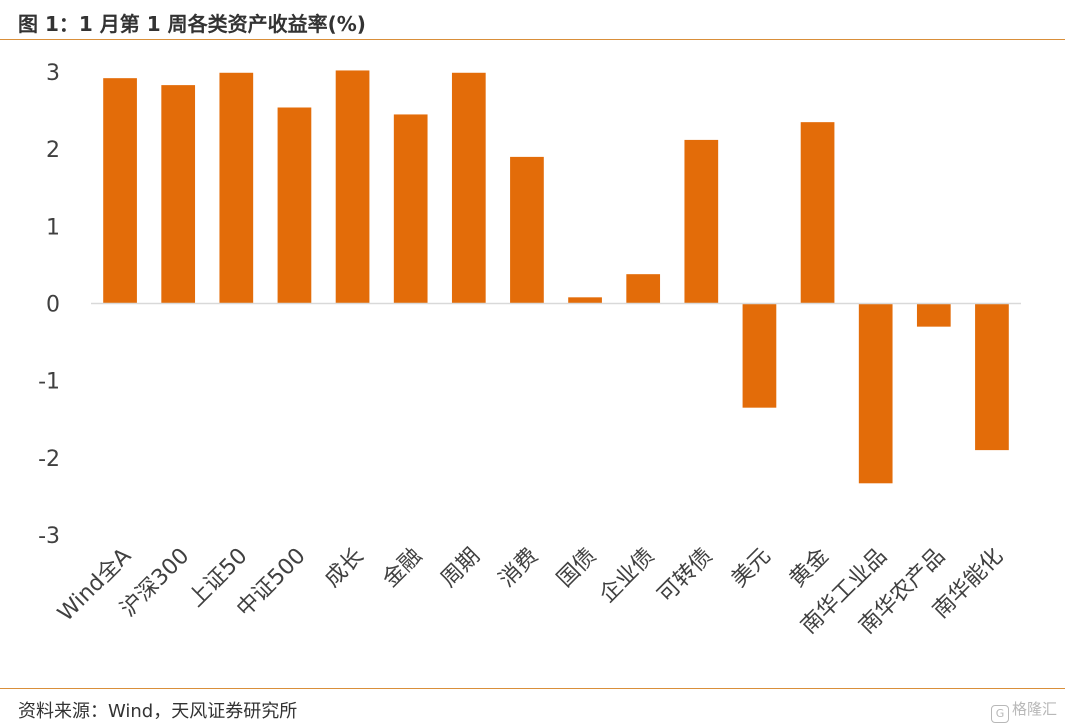 The width and height of the screenshot is (1065, 725). I want to click on category-label: 消费, so click(518, 568).